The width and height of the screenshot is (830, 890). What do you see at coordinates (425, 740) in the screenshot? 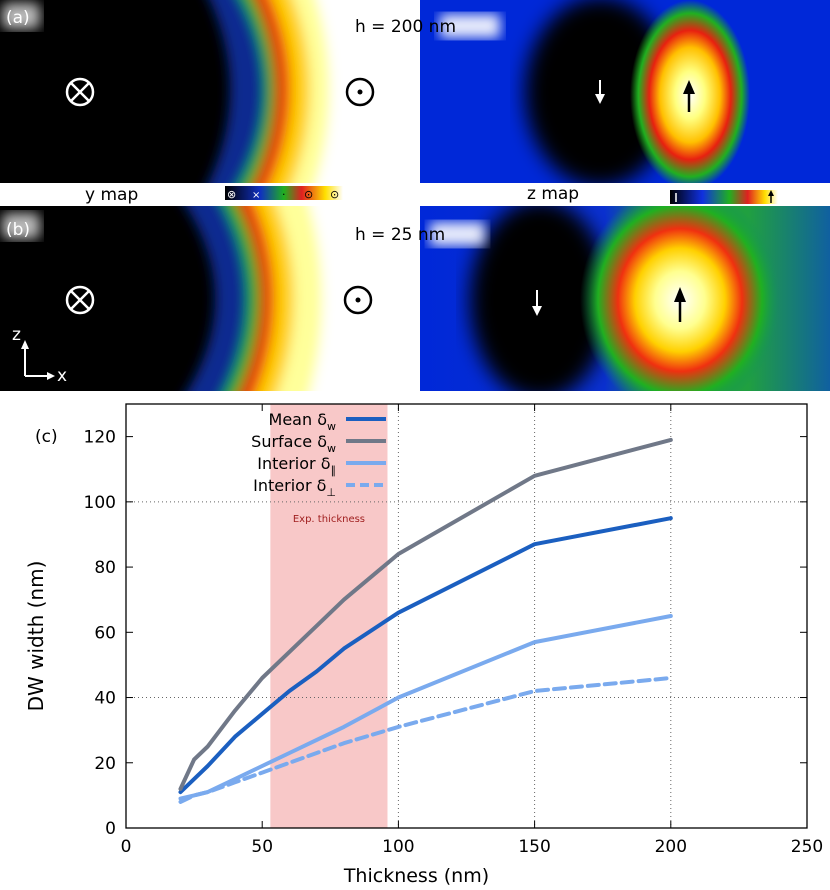
I see `series-line-interior_perp` at bounding box center [425, 740].